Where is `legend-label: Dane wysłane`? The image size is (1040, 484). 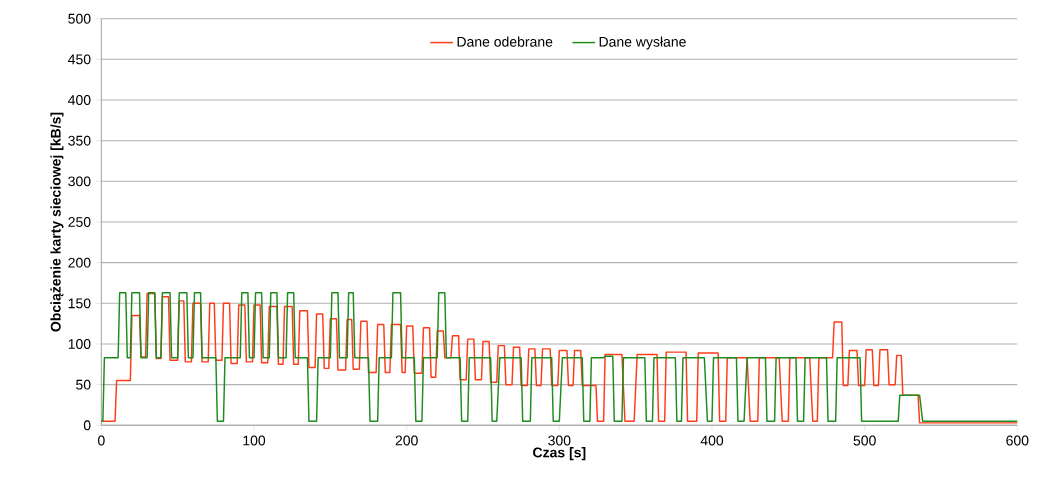
legend-label: Dane wysłane is located at coordinates (642, 43).